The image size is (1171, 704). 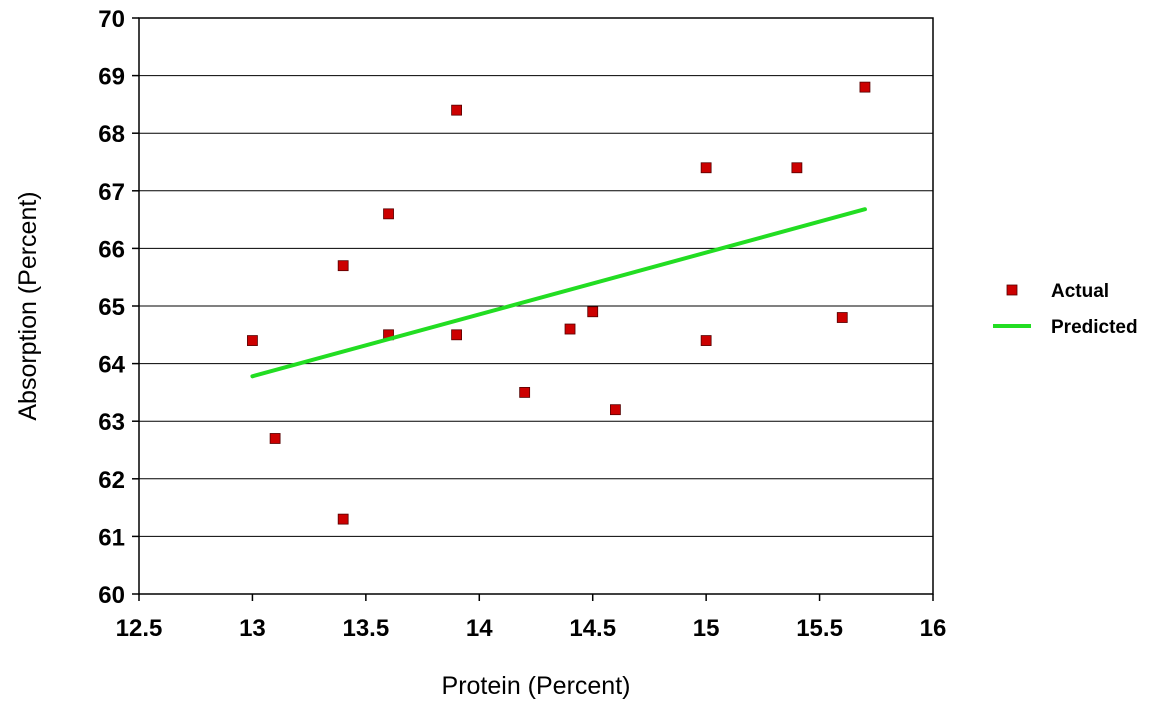 I want to click on x-tick-label: 14.5, so click(x=592, y=628).